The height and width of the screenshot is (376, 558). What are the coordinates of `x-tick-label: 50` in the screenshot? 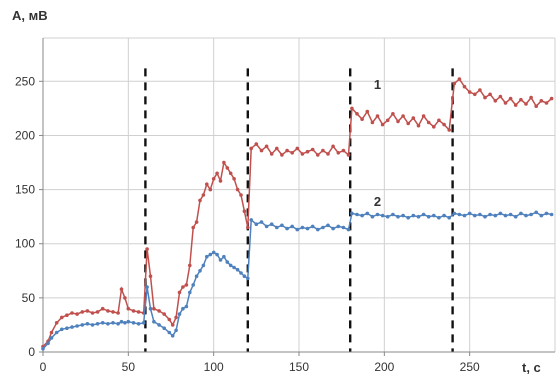 It's located at (129, 367).